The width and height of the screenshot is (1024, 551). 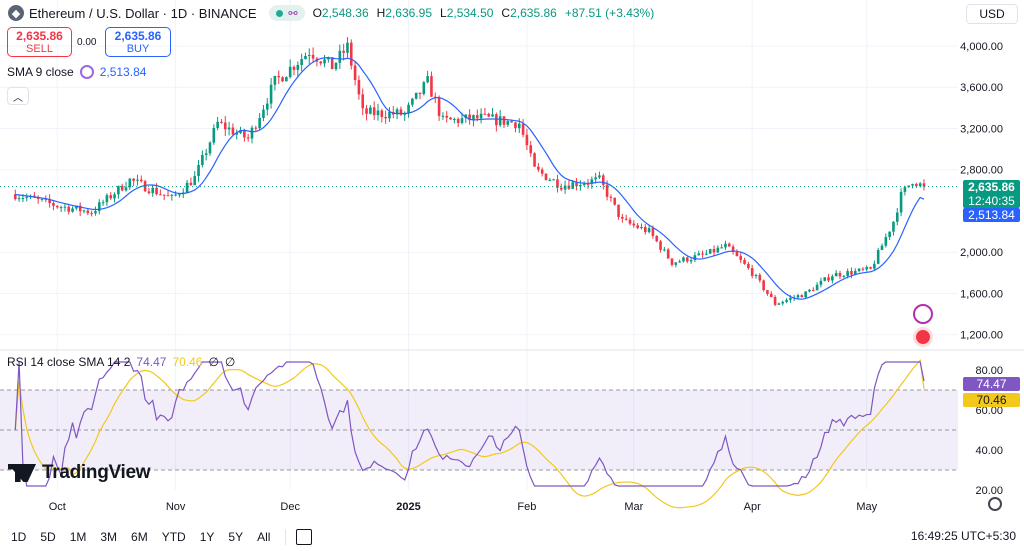 I want to click on timeframe-6m: 6M, so click(x=139, y=537).